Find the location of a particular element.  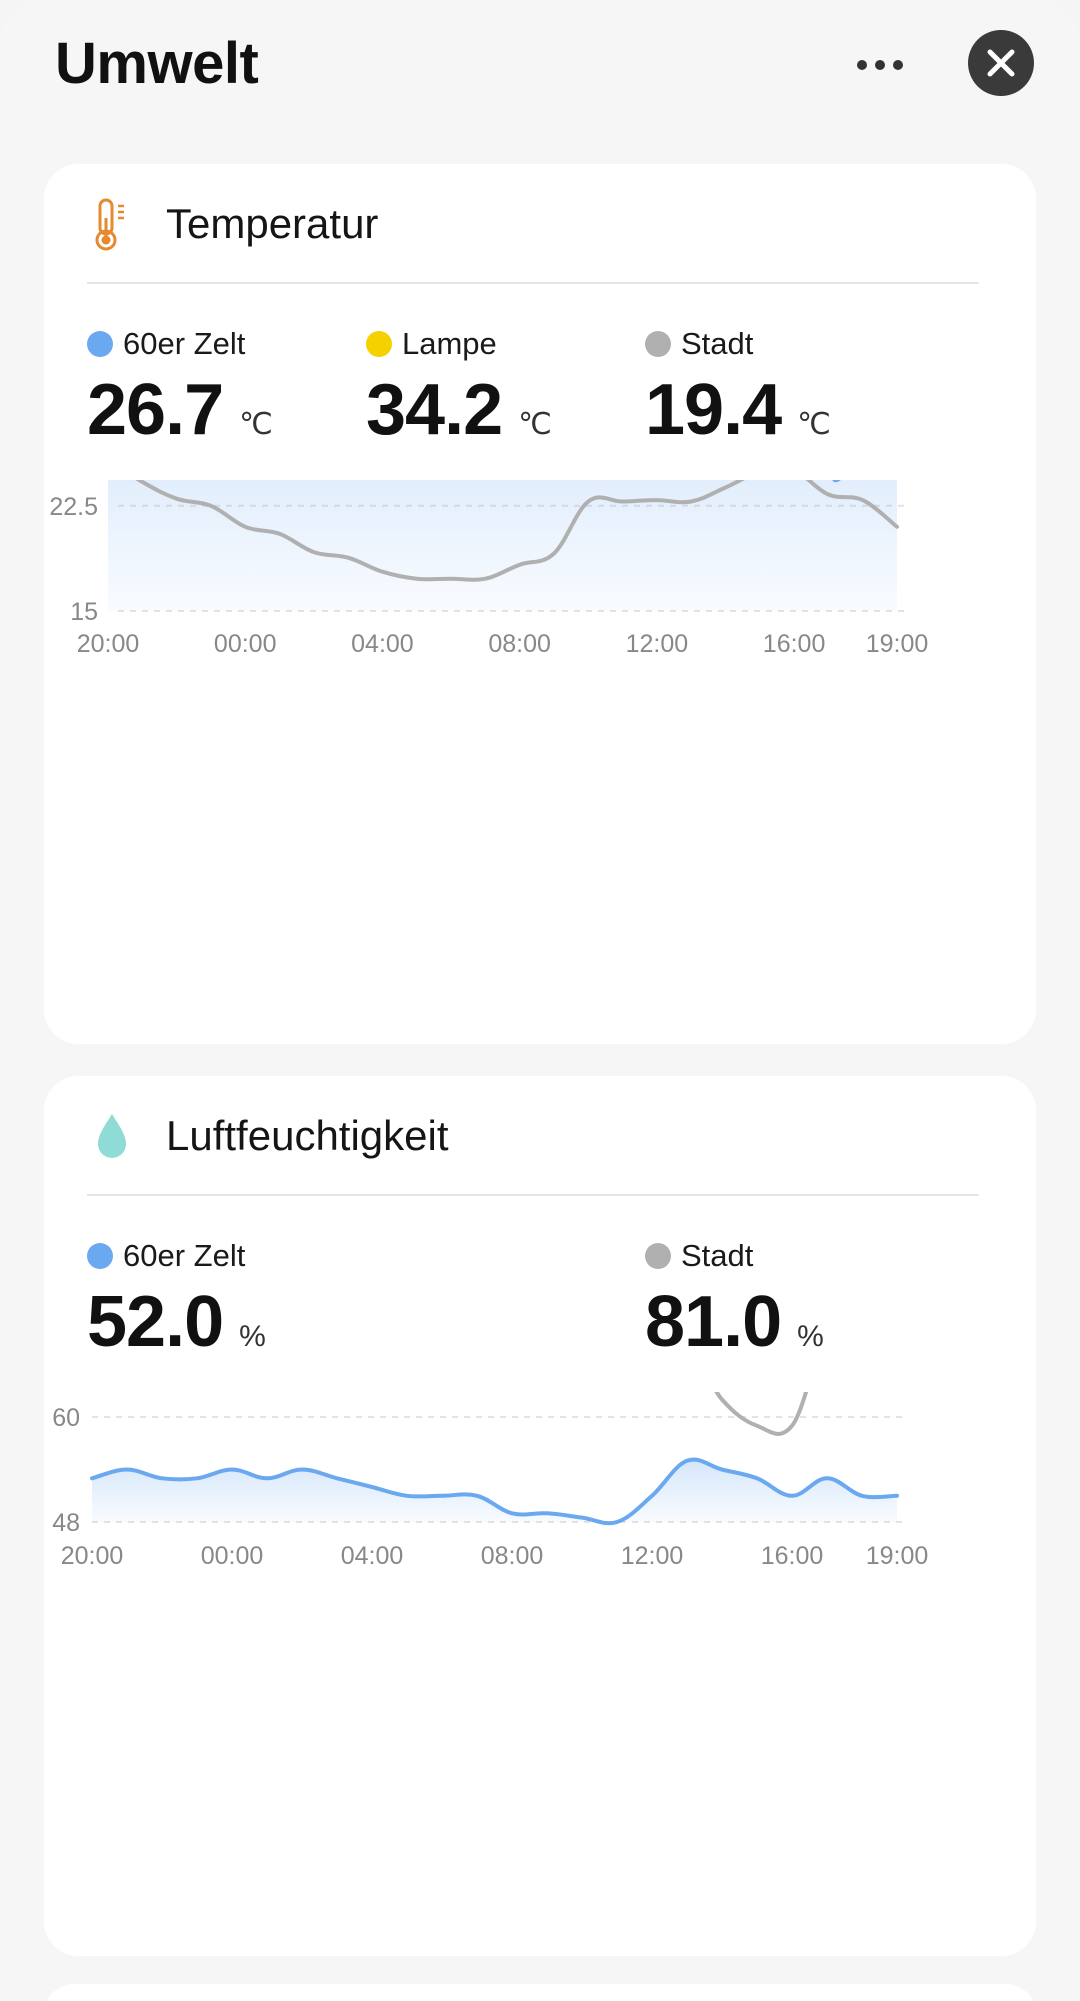

top-bar: Umwelt is located at coordinates (540, 65).